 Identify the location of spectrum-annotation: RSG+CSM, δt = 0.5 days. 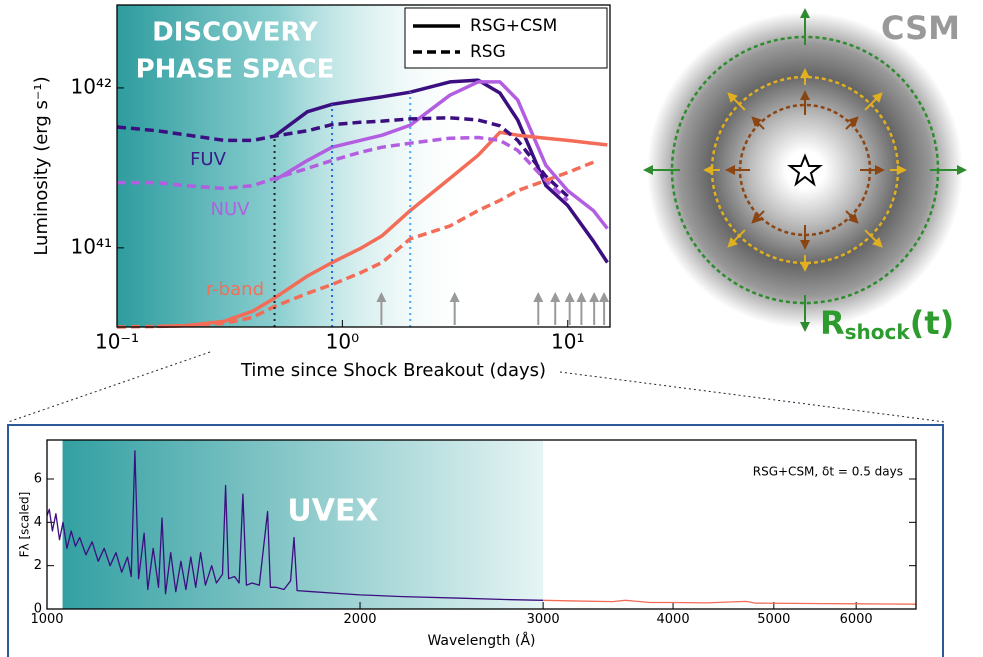
(828, 472).